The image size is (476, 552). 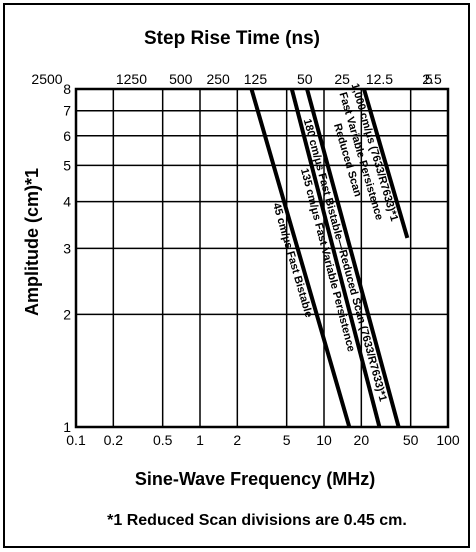 What do you see at coordinates (114, 440) in the screenshot?
I see `x-tick-label: 0.2` at bounding box center [114, 440].